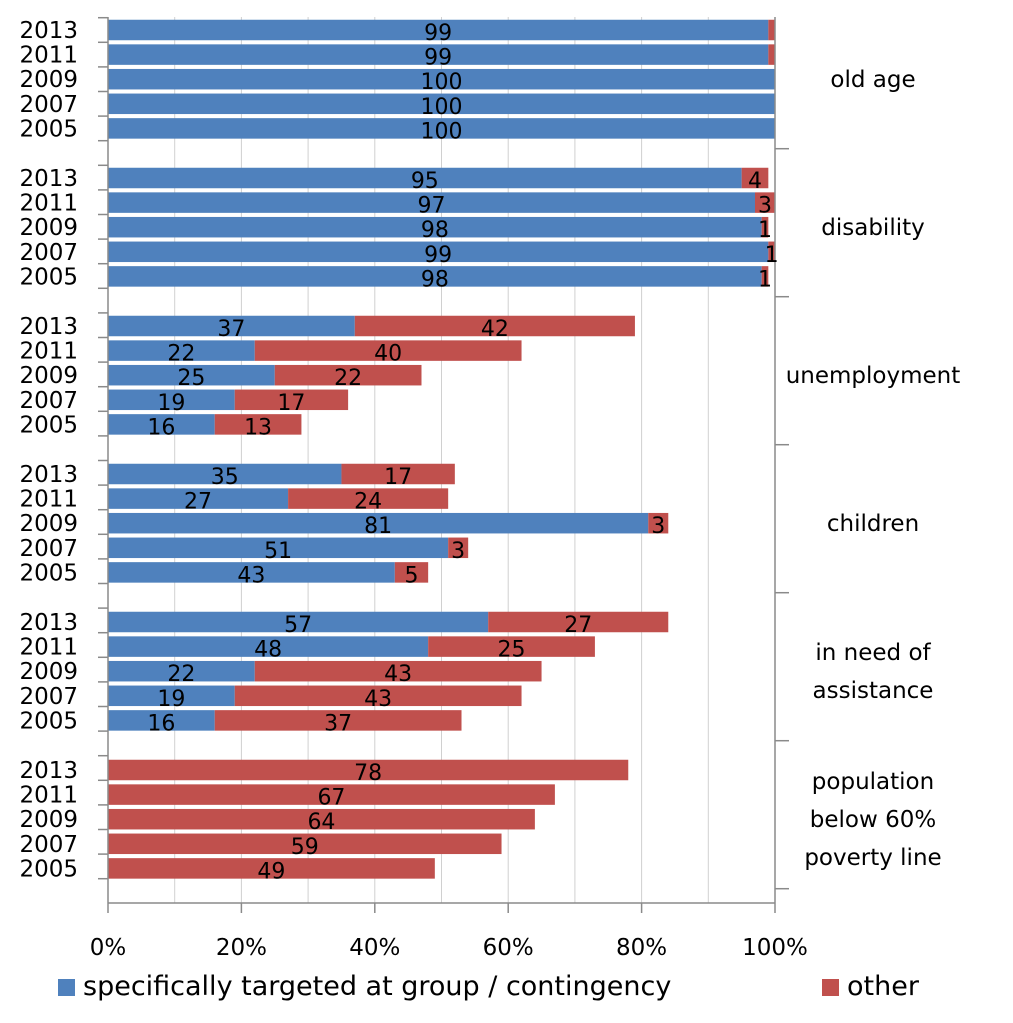  Describe the element at coordinates (872, 820) in the screenshot. I see `group-label: population below 60% poverty line` at that location.